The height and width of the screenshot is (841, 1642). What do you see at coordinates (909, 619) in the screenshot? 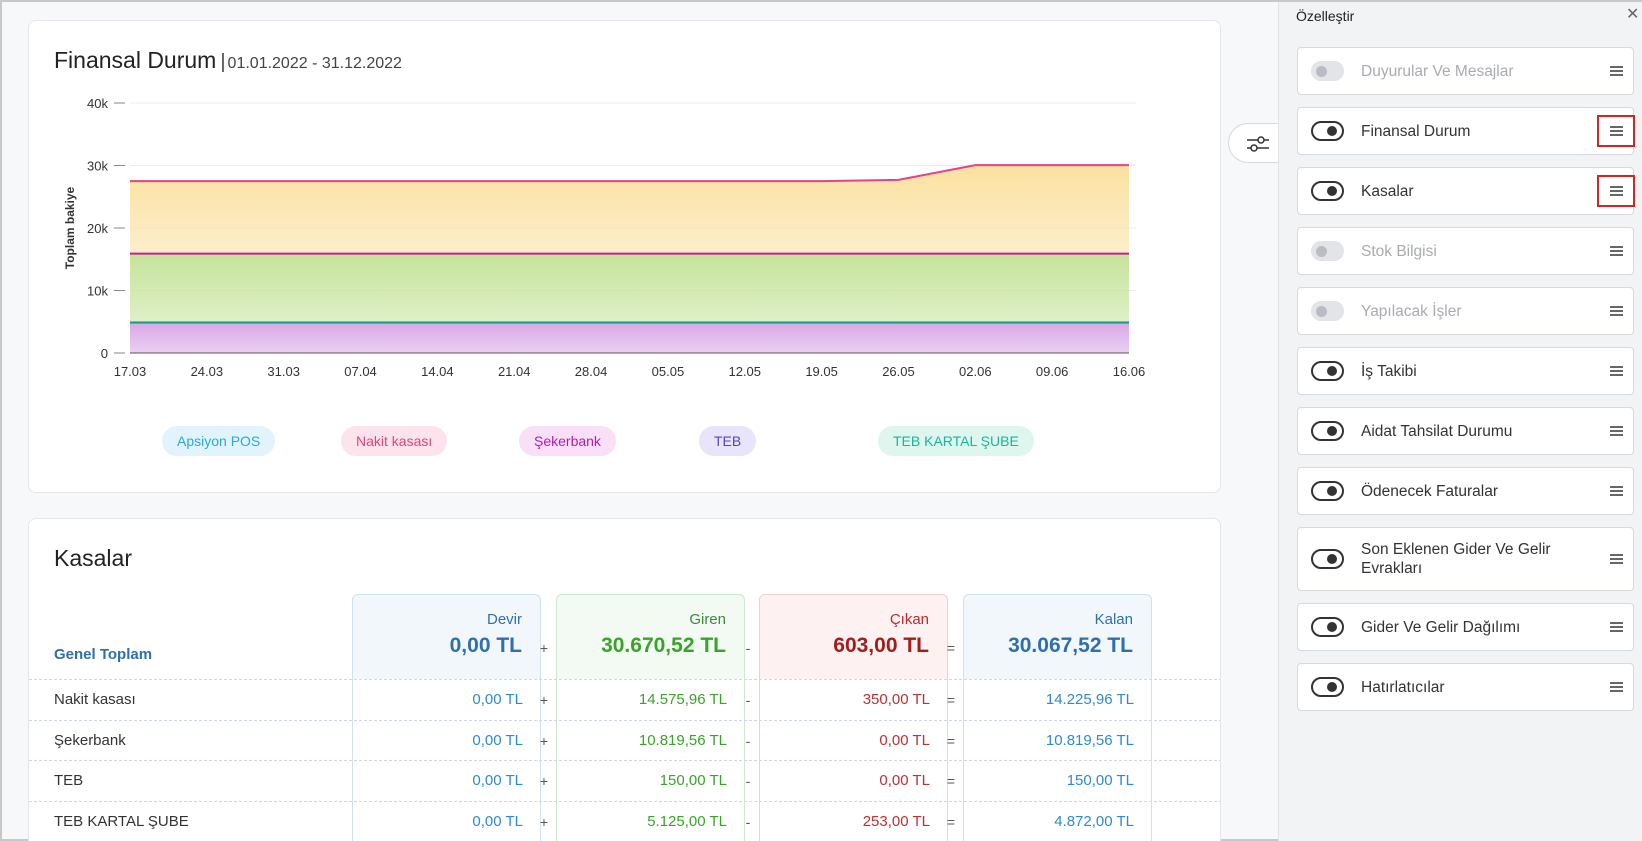
I see `column-header: Çıkan` at bounding box center [909, 619].